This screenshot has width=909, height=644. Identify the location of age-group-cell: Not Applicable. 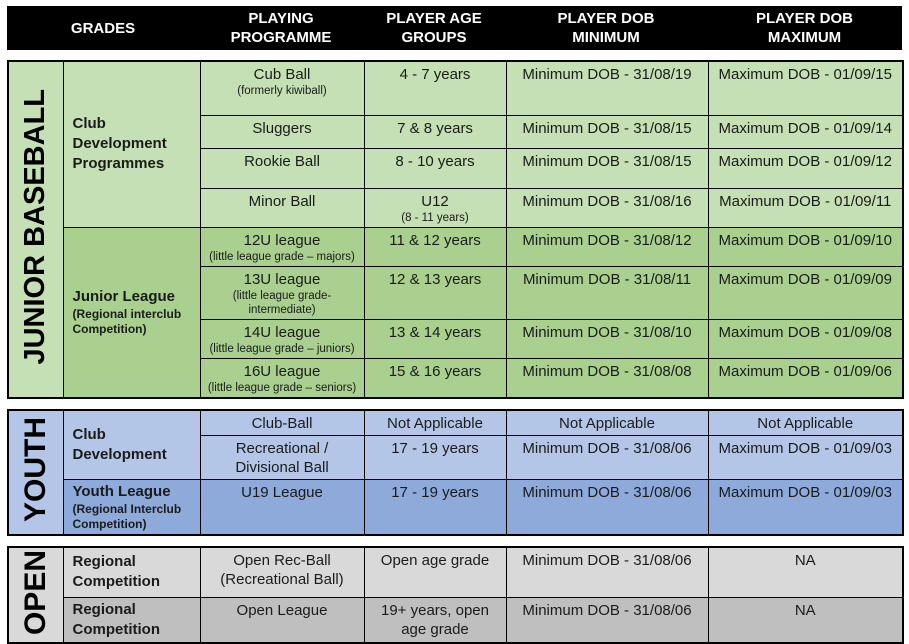
(435, 422).